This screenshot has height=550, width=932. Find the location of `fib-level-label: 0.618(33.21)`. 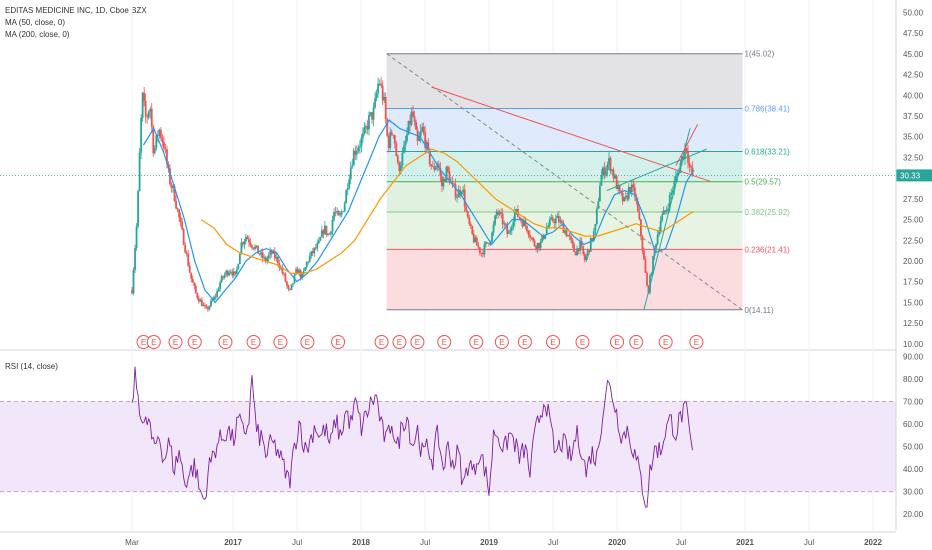

fib-level-label: 0.618(33.21) is located at coordinates (767, 152).